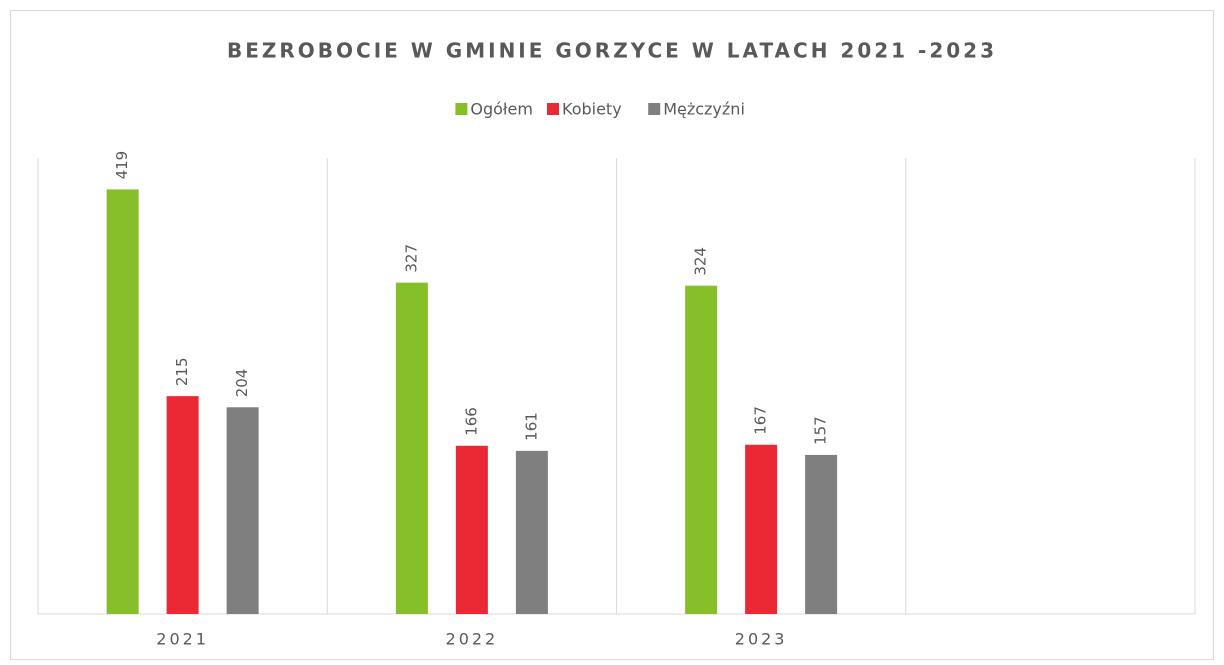 Image resolution: width=1224 pixels, height=665 pixels. I want to click on legend-label: Ogółem, so click(501, 109).